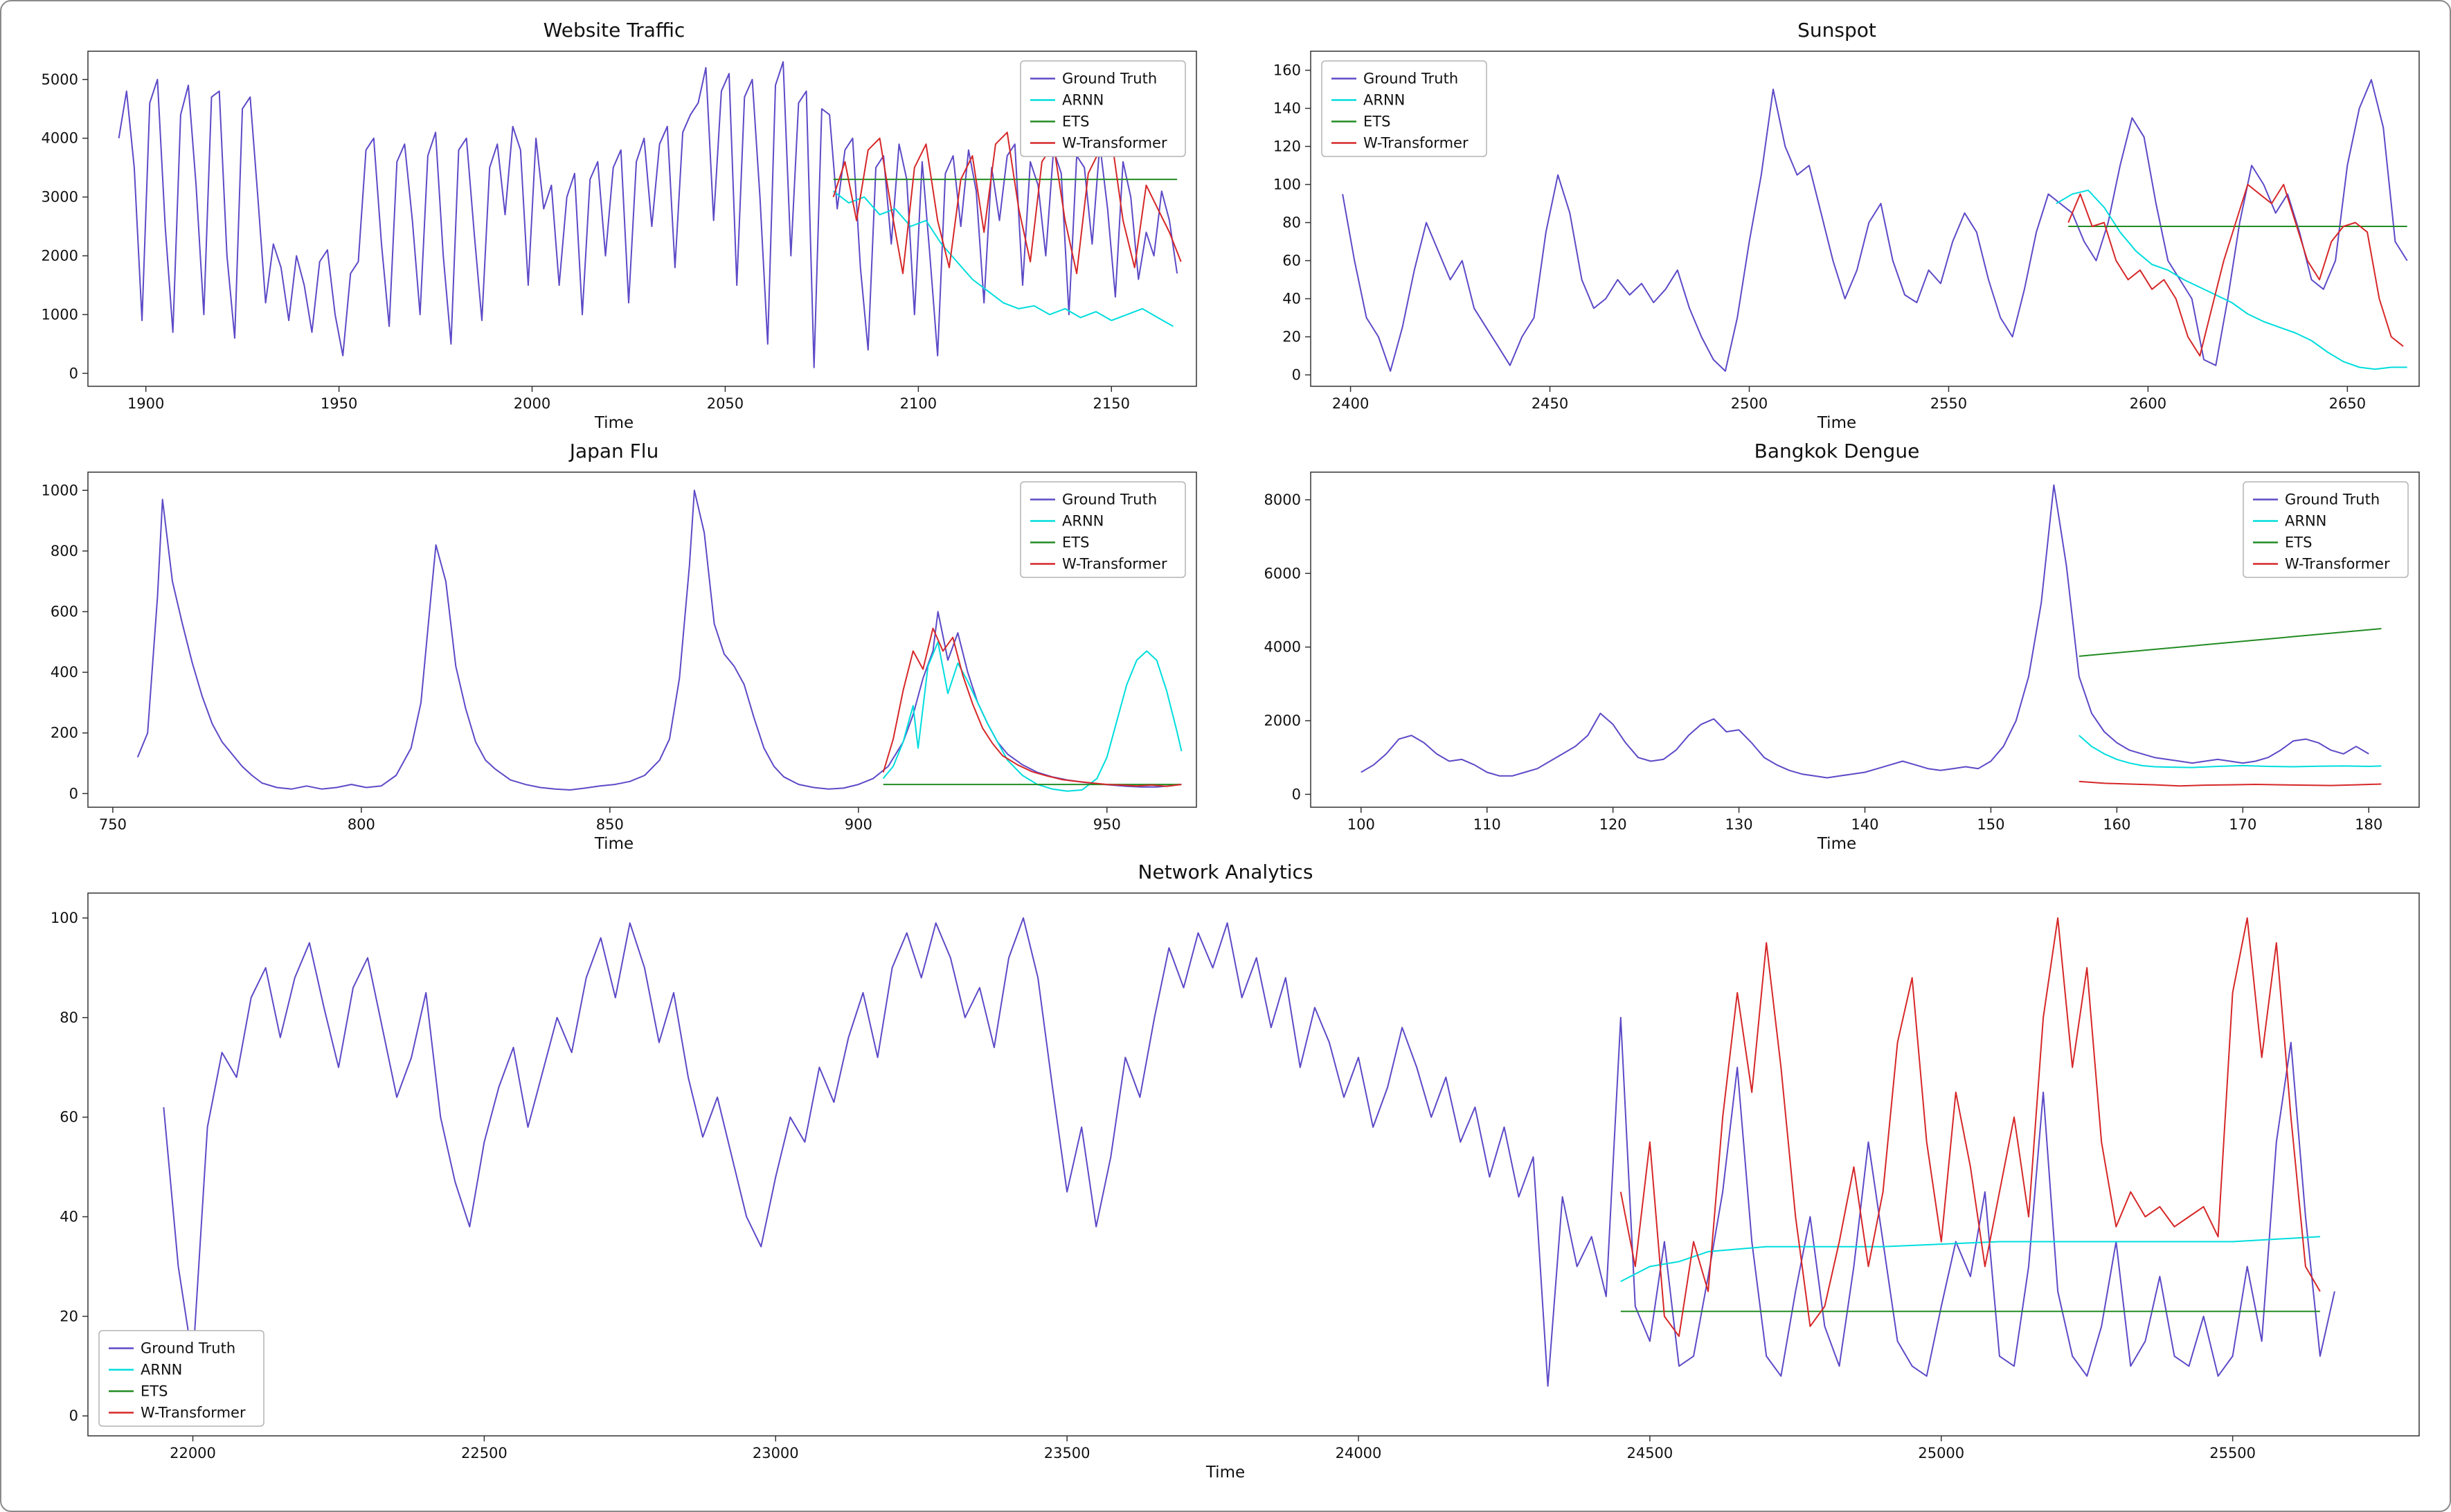  Describe the element at coordinates (614, 451) in the screenshot. I see `chart-title-japan-flu: Japan Flu` at that location.